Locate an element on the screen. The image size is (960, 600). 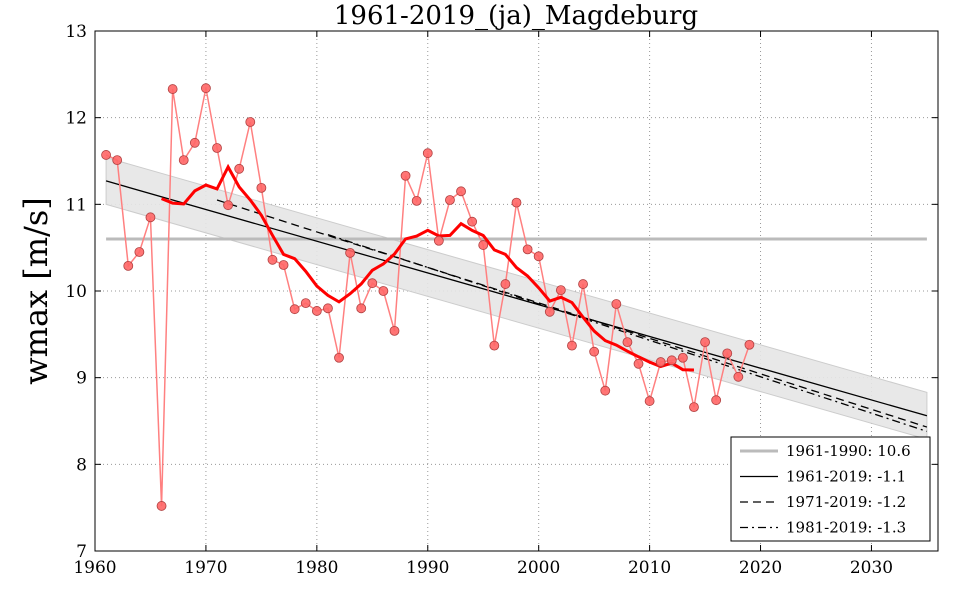
legend-label: 1981-2019: -1.3 is located at coordinates (846, 528).